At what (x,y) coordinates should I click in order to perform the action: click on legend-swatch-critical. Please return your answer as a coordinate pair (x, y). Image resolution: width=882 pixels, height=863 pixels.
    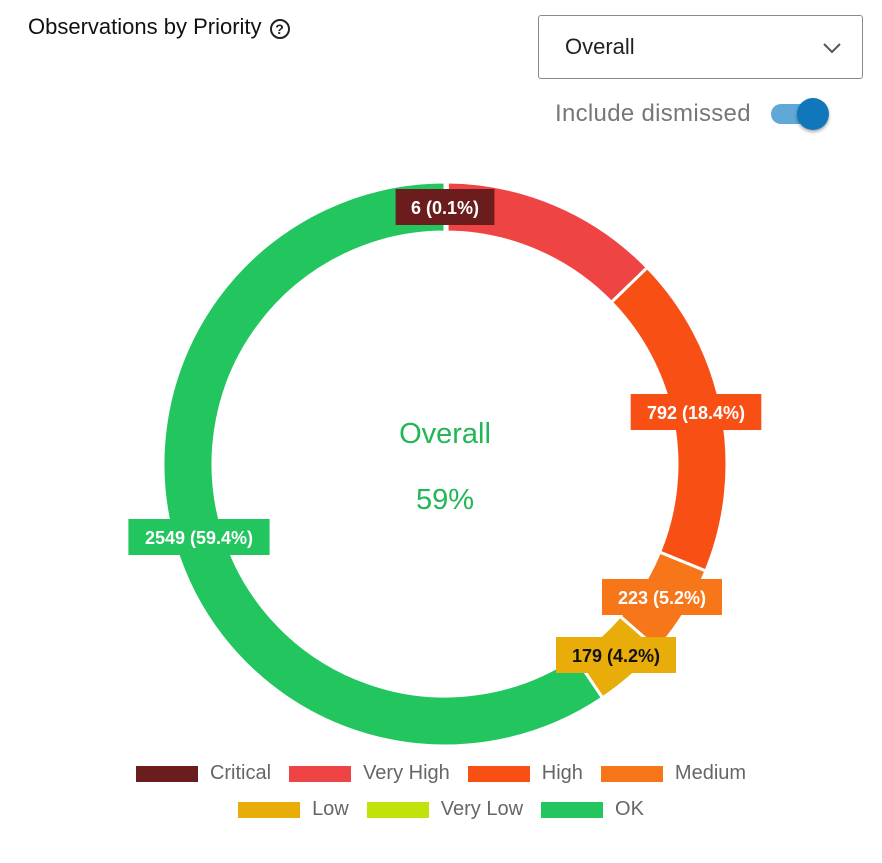
    Looking at the image, I should click on (166, 773).